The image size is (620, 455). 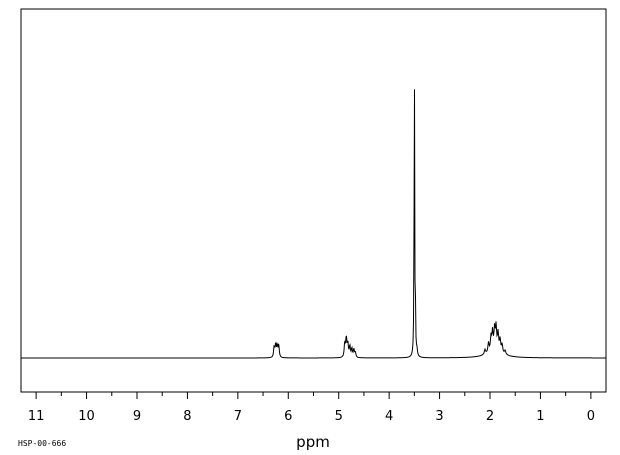 I want to click on x-tick-label: 10, so click(x=86, y=416).